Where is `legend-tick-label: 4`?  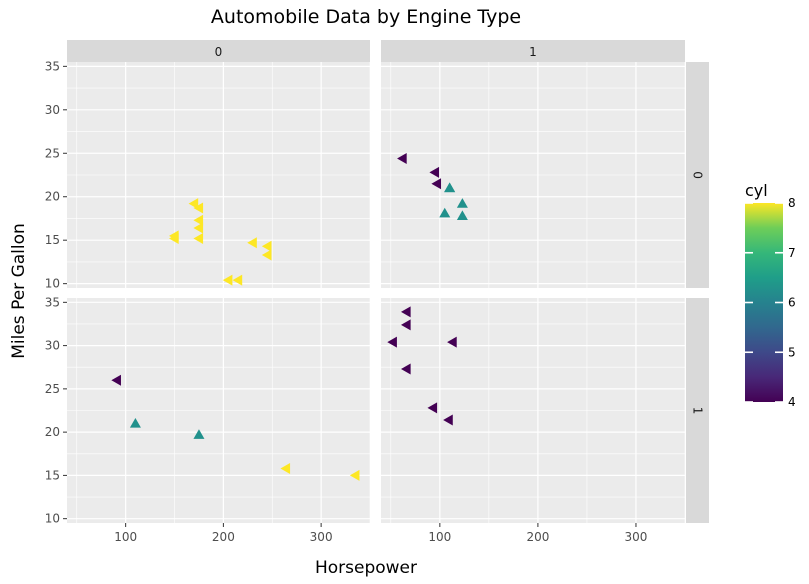 legend-tick-label: 4 is located at coordinates (792, 402).